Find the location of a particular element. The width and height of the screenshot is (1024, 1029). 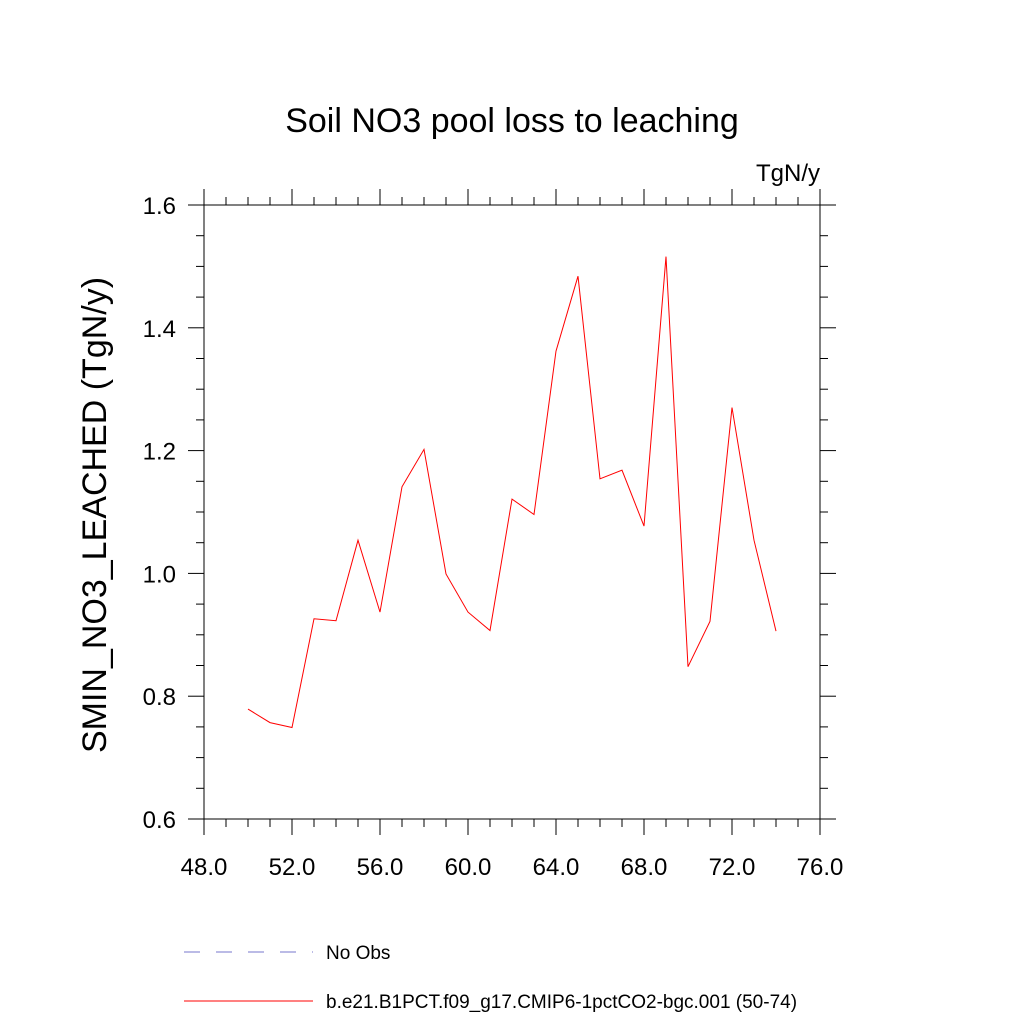

y-tick-label: 1.4 is located at coordinates (159, 329).